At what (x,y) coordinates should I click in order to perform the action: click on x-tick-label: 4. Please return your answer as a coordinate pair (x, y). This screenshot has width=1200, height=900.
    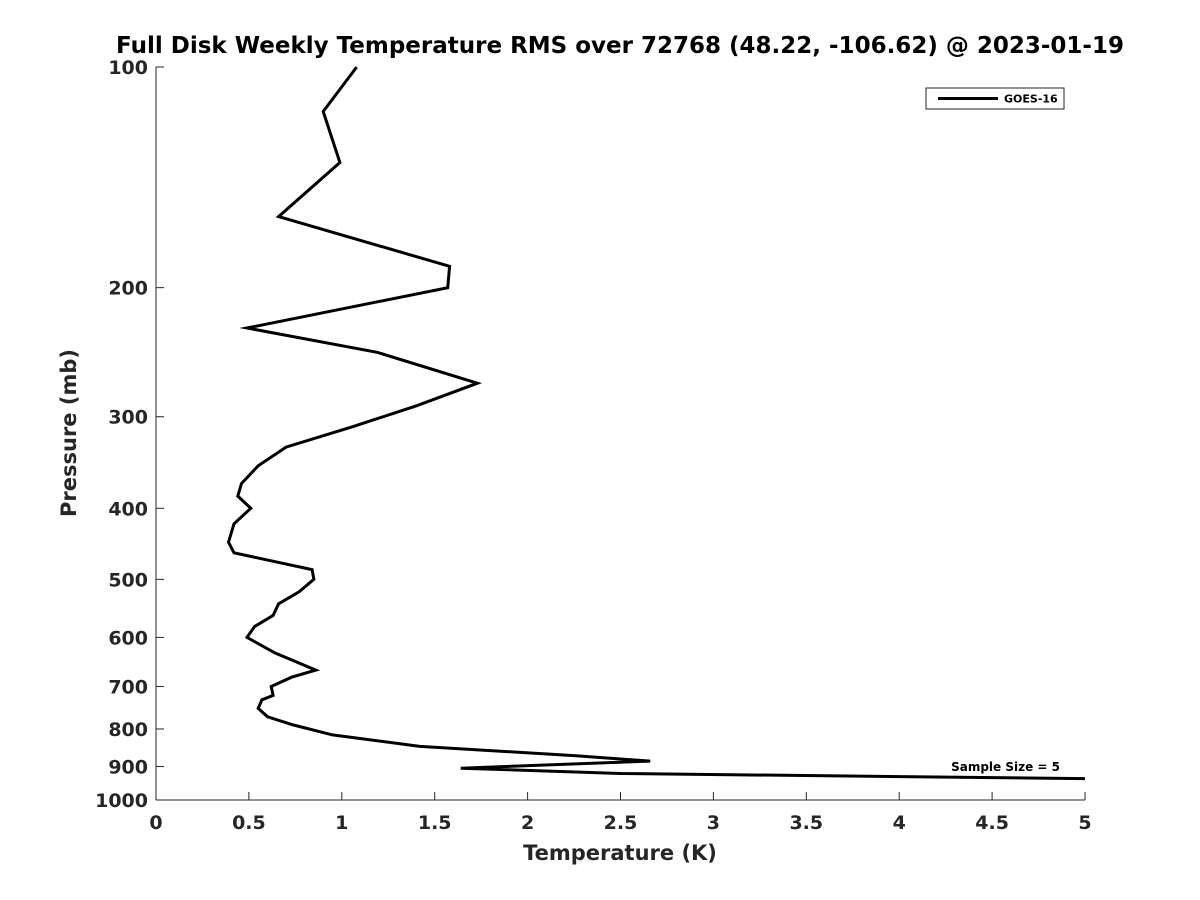
    Looking at the image, I should click on (899, 823).